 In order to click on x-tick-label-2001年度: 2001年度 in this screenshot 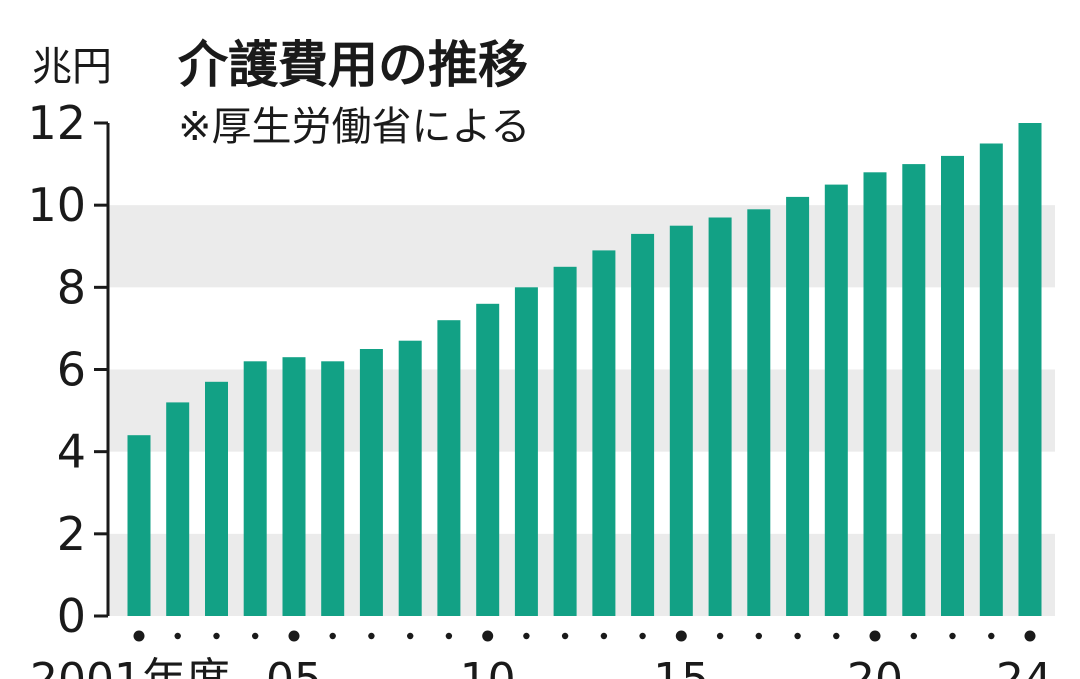, I will do `click(130, 666)`.